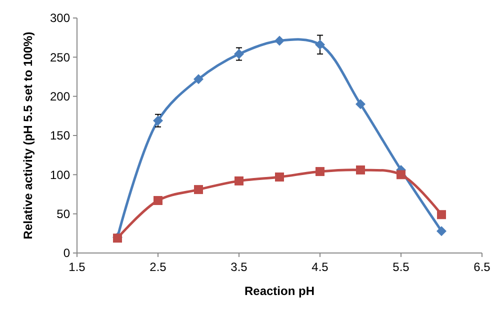 This screenshot has height=320, width=502. I want to click on x-tick-label: 4.5, so click(320, 267).